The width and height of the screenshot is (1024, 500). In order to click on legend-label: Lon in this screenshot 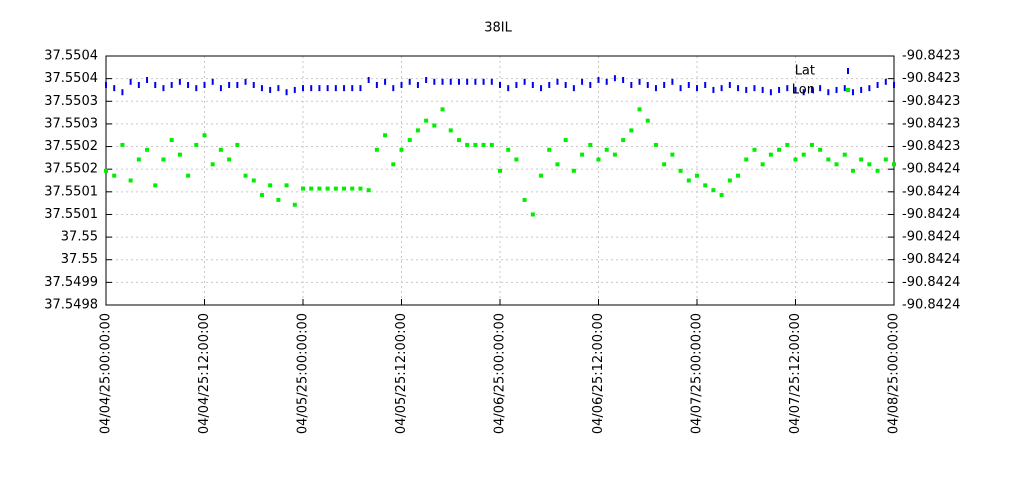, I will do `click(803, 90)`.